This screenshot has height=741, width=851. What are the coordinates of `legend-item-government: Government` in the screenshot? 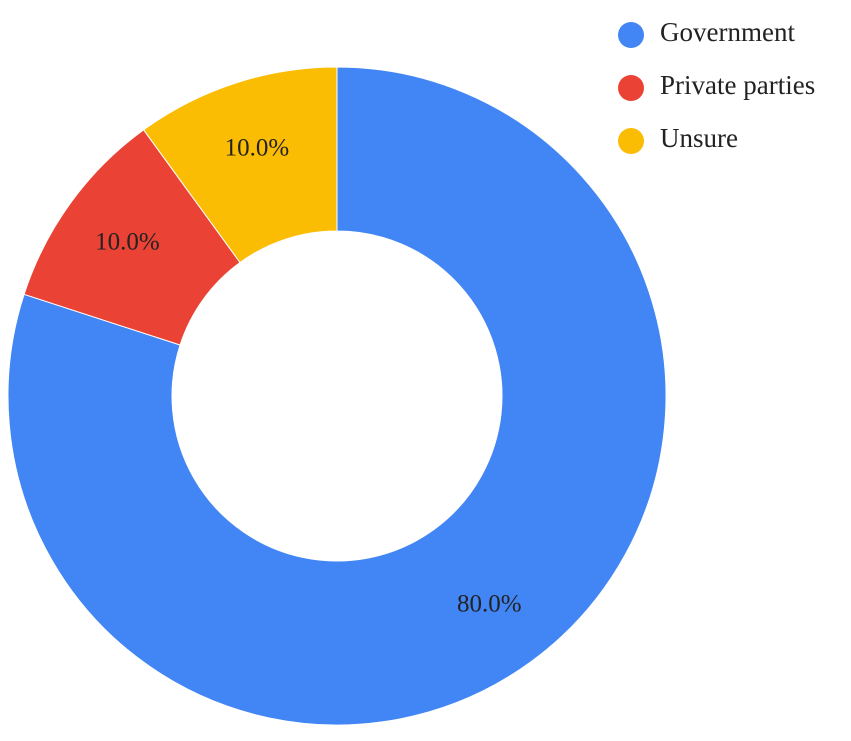 It's located at (706, 32).